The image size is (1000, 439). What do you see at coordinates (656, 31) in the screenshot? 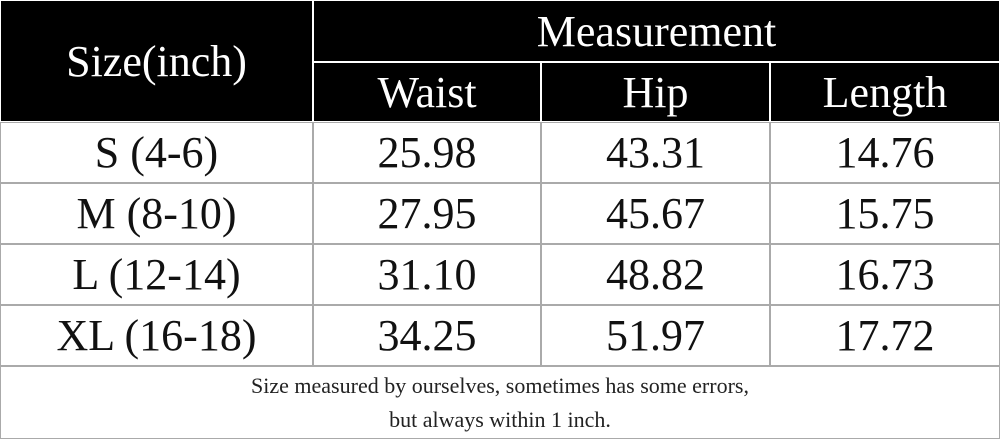
I see `header-group: Measurement` at bounding box center [656, 31].